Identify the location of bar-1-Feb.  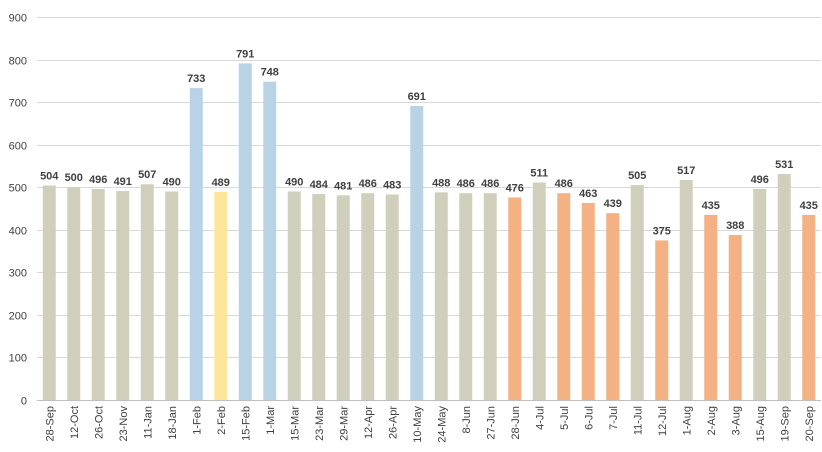
(196, 244).